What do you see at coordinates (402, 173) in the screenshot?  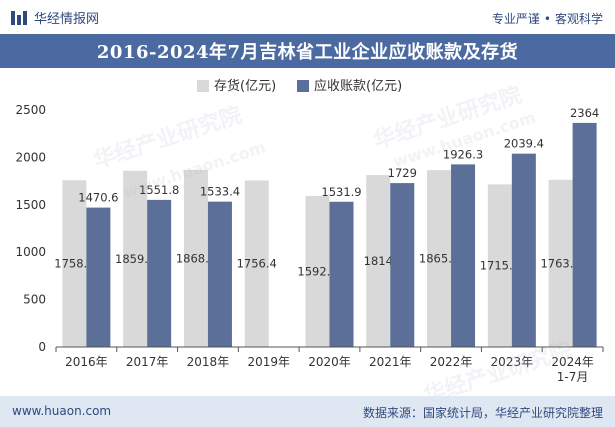 I see `data-label-receivables: 1729` at bounding box center [402, 173].